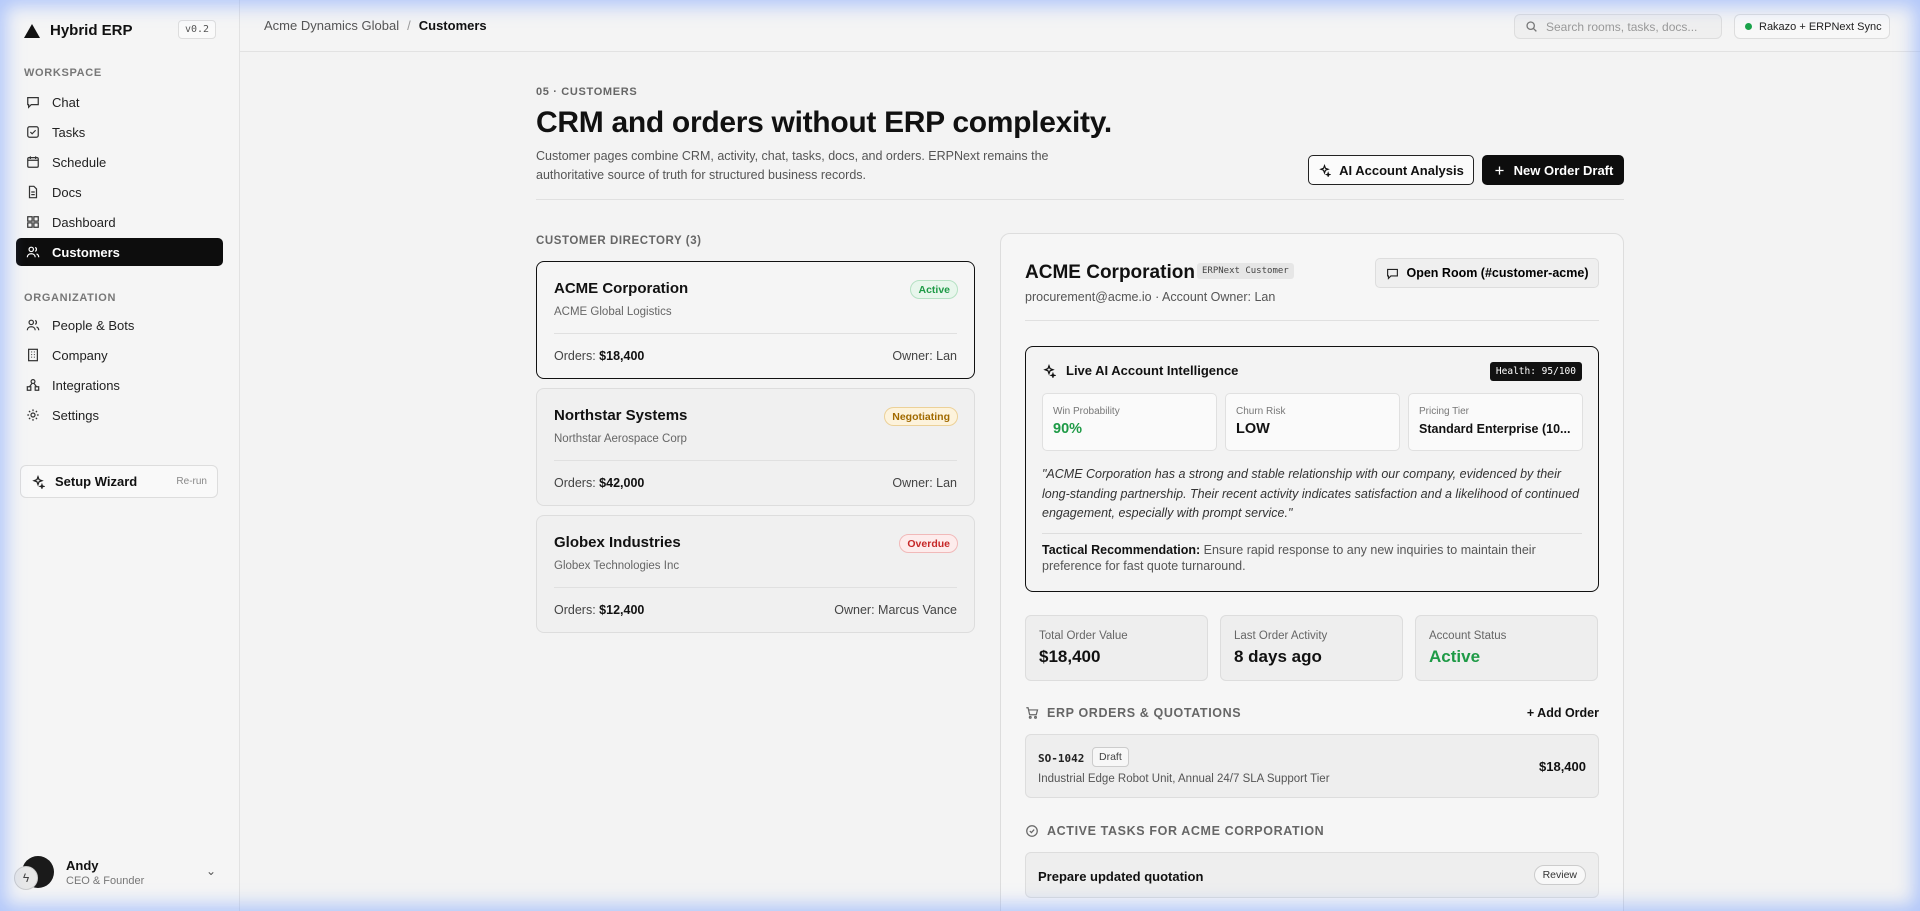 The width and height of the screenshot is (1920, 911). Describe the element at coordinates (921, 416) in the screenshot. I see `status-badge: Negotiating` at that location.